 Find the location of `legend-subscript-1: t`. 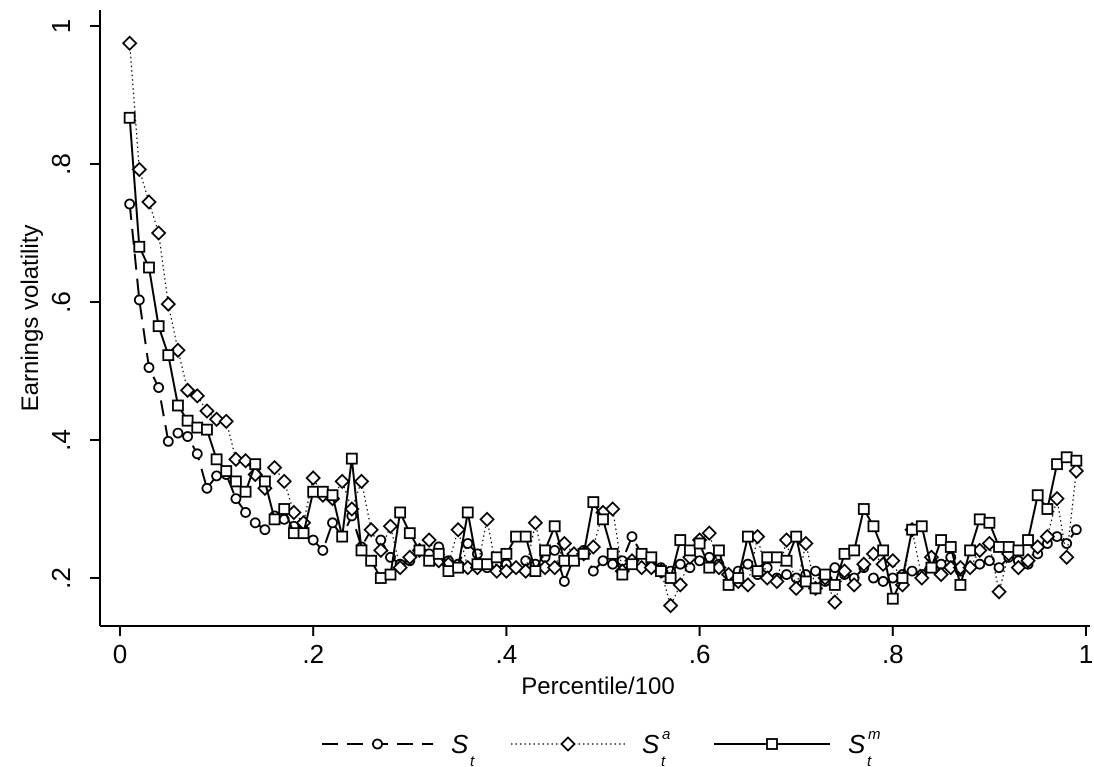

legend-subscript-1: t is located at coordinates (663, 760).